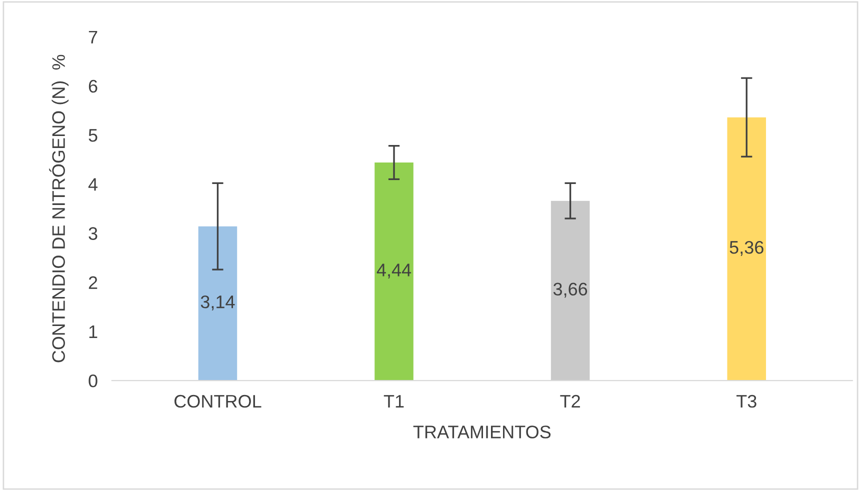  I want to click on x-tick-label: CONTROL, so click(218, 401).